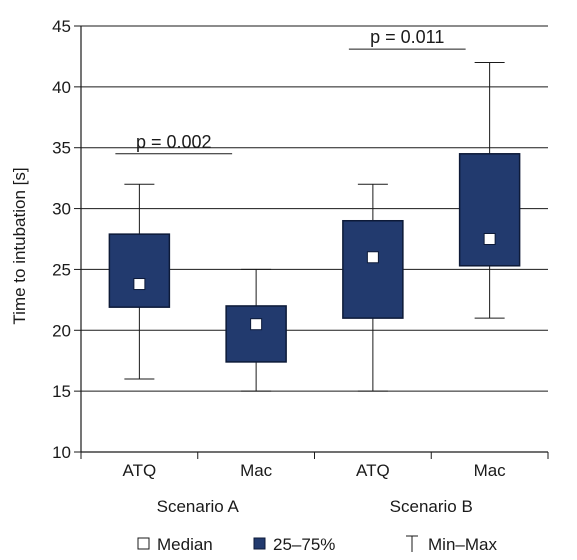 Image resolution: width=577 pixels, height=560 pixels. What do you see at coordinates (407, 37) in the screenshot?
I see `annotation-text-1: p = 0.011` at bounding box center [407, 37].